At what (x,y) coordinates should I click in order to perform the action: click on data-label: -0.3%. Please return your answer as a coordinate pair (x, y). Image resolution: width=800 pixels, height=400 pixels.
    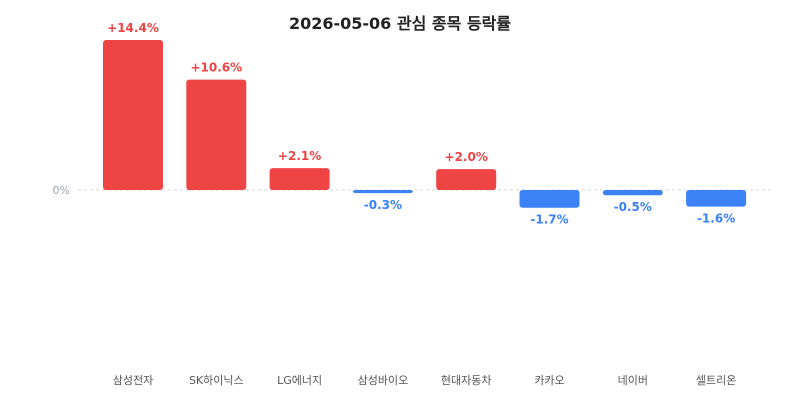
    Looking at the image, I should click on (383, 205).